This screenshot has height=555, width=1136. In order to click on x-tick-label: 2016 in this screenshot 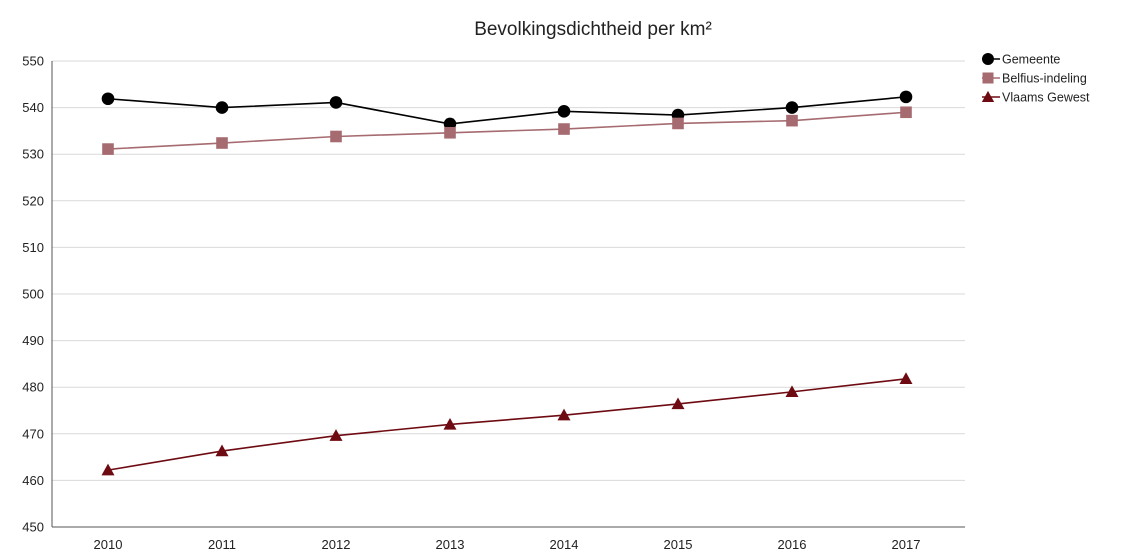, I will do `click(792, 544)`.